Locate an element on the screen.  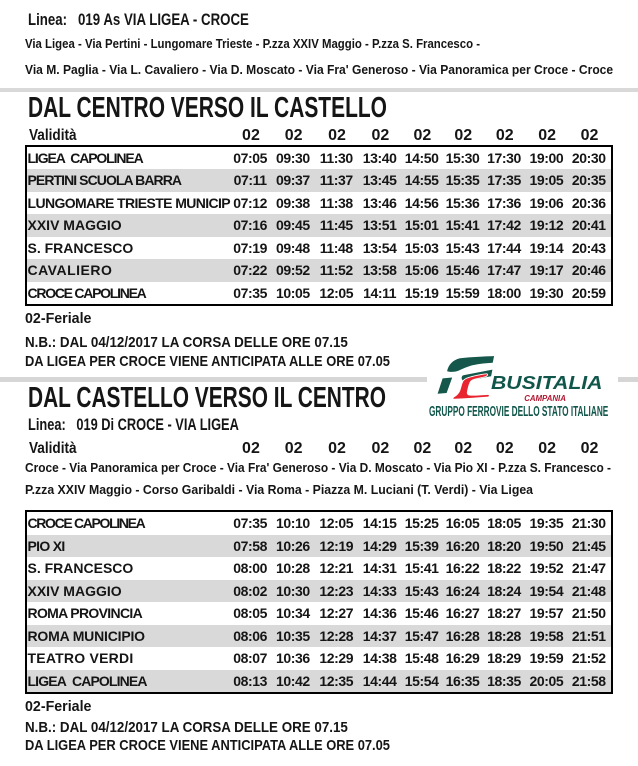
svg-text: BUSITALIA is located at coordinates (547, 383).